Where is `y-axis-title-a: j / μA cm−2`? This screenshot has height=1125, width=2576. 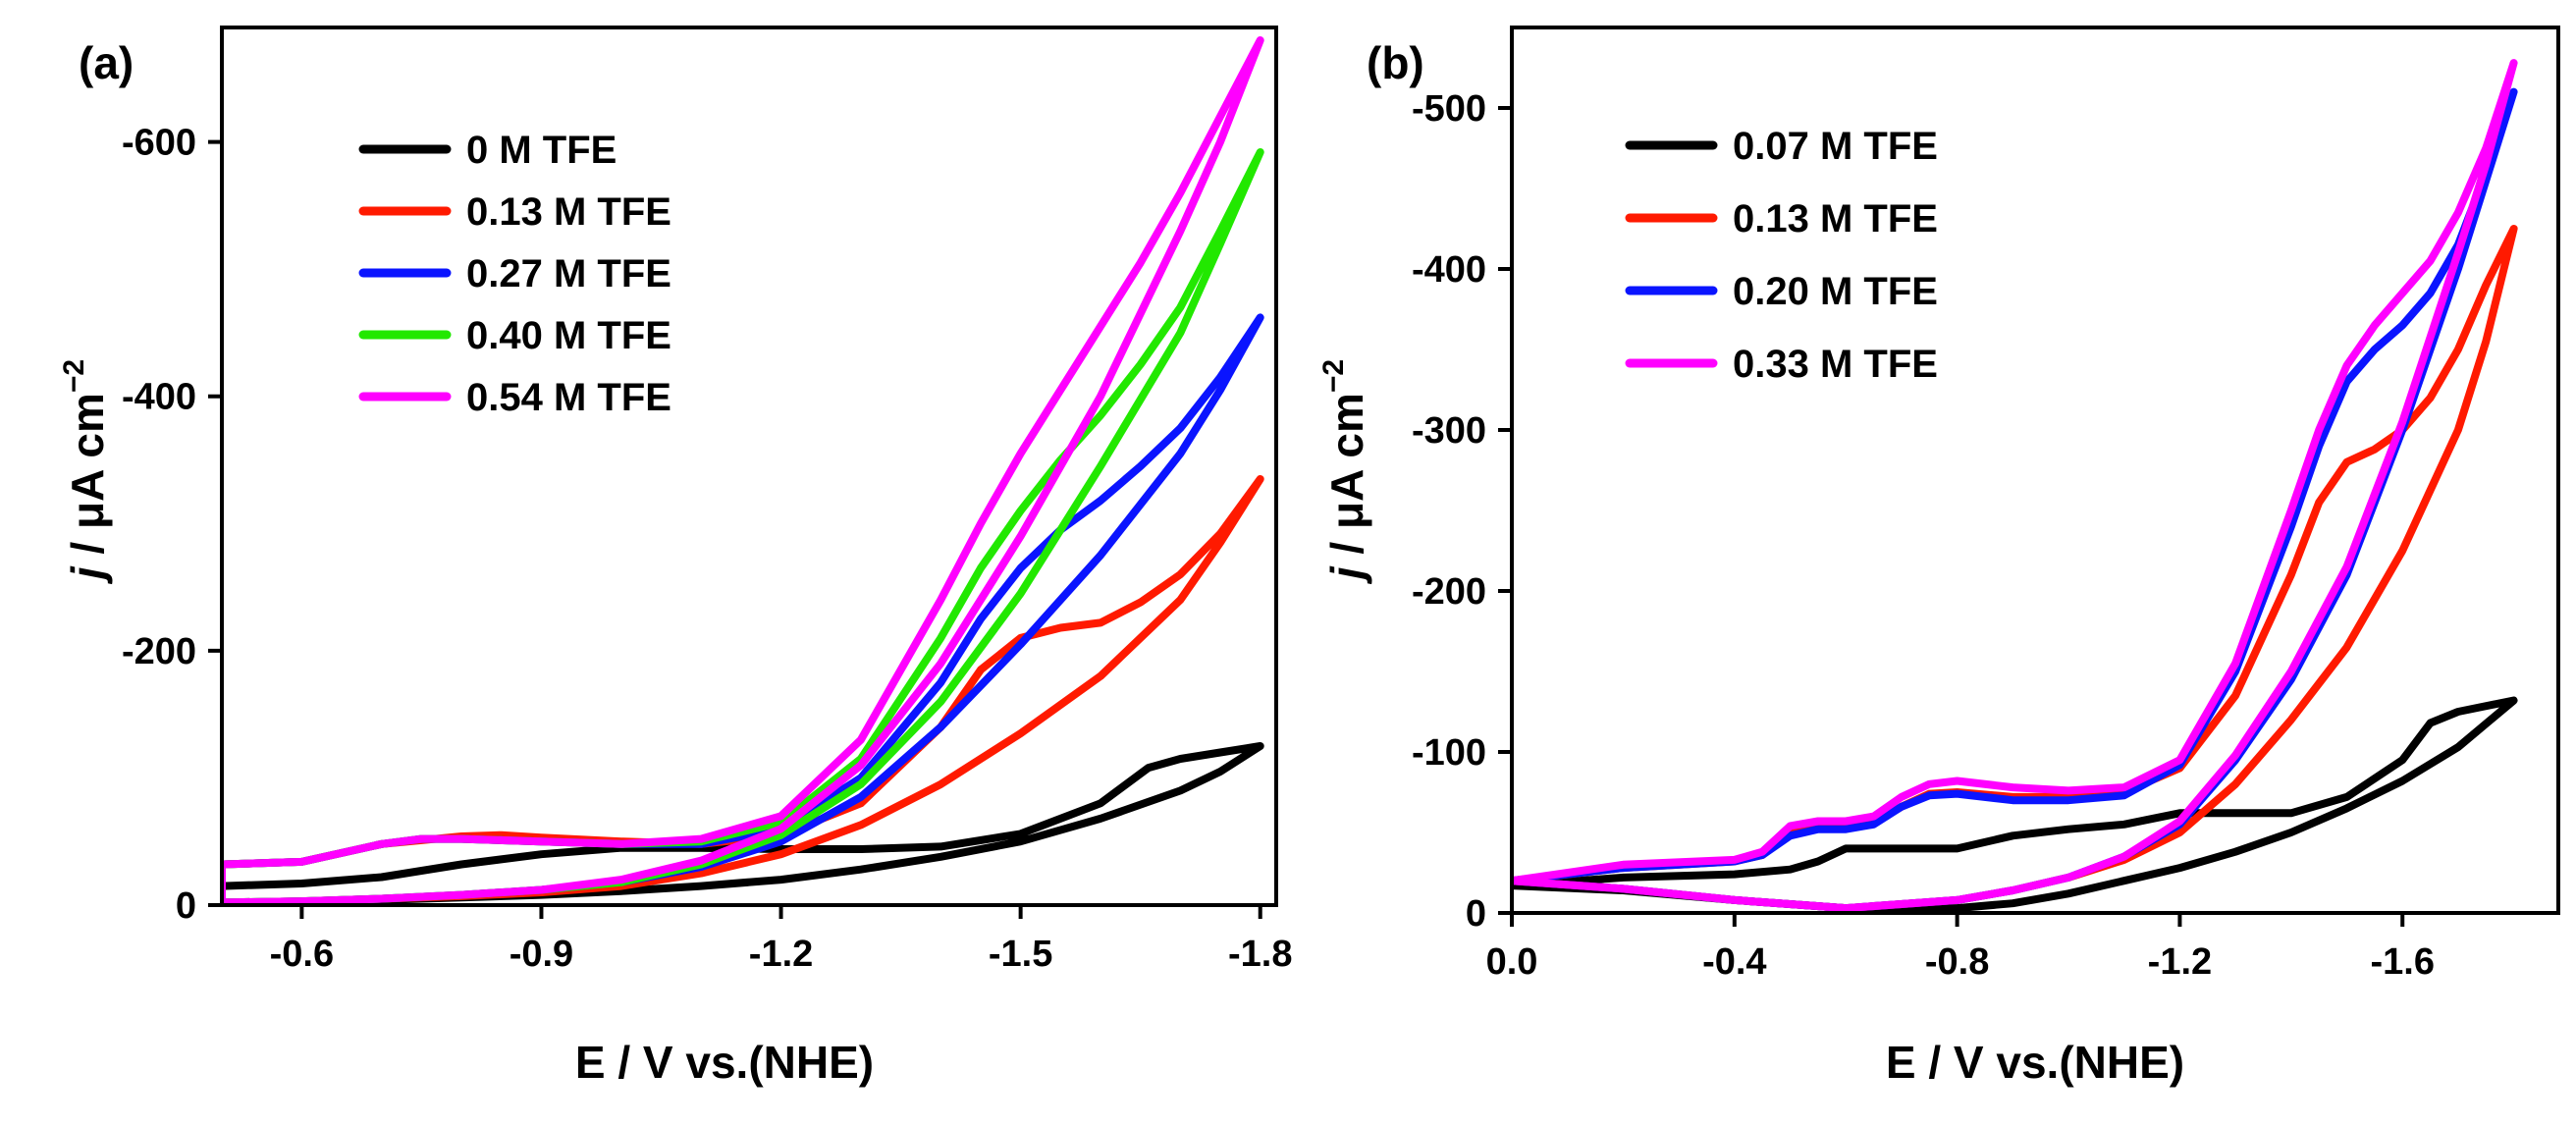
y-axis-title-a: j / μA cm−2 is located at coordinates (85, 471).